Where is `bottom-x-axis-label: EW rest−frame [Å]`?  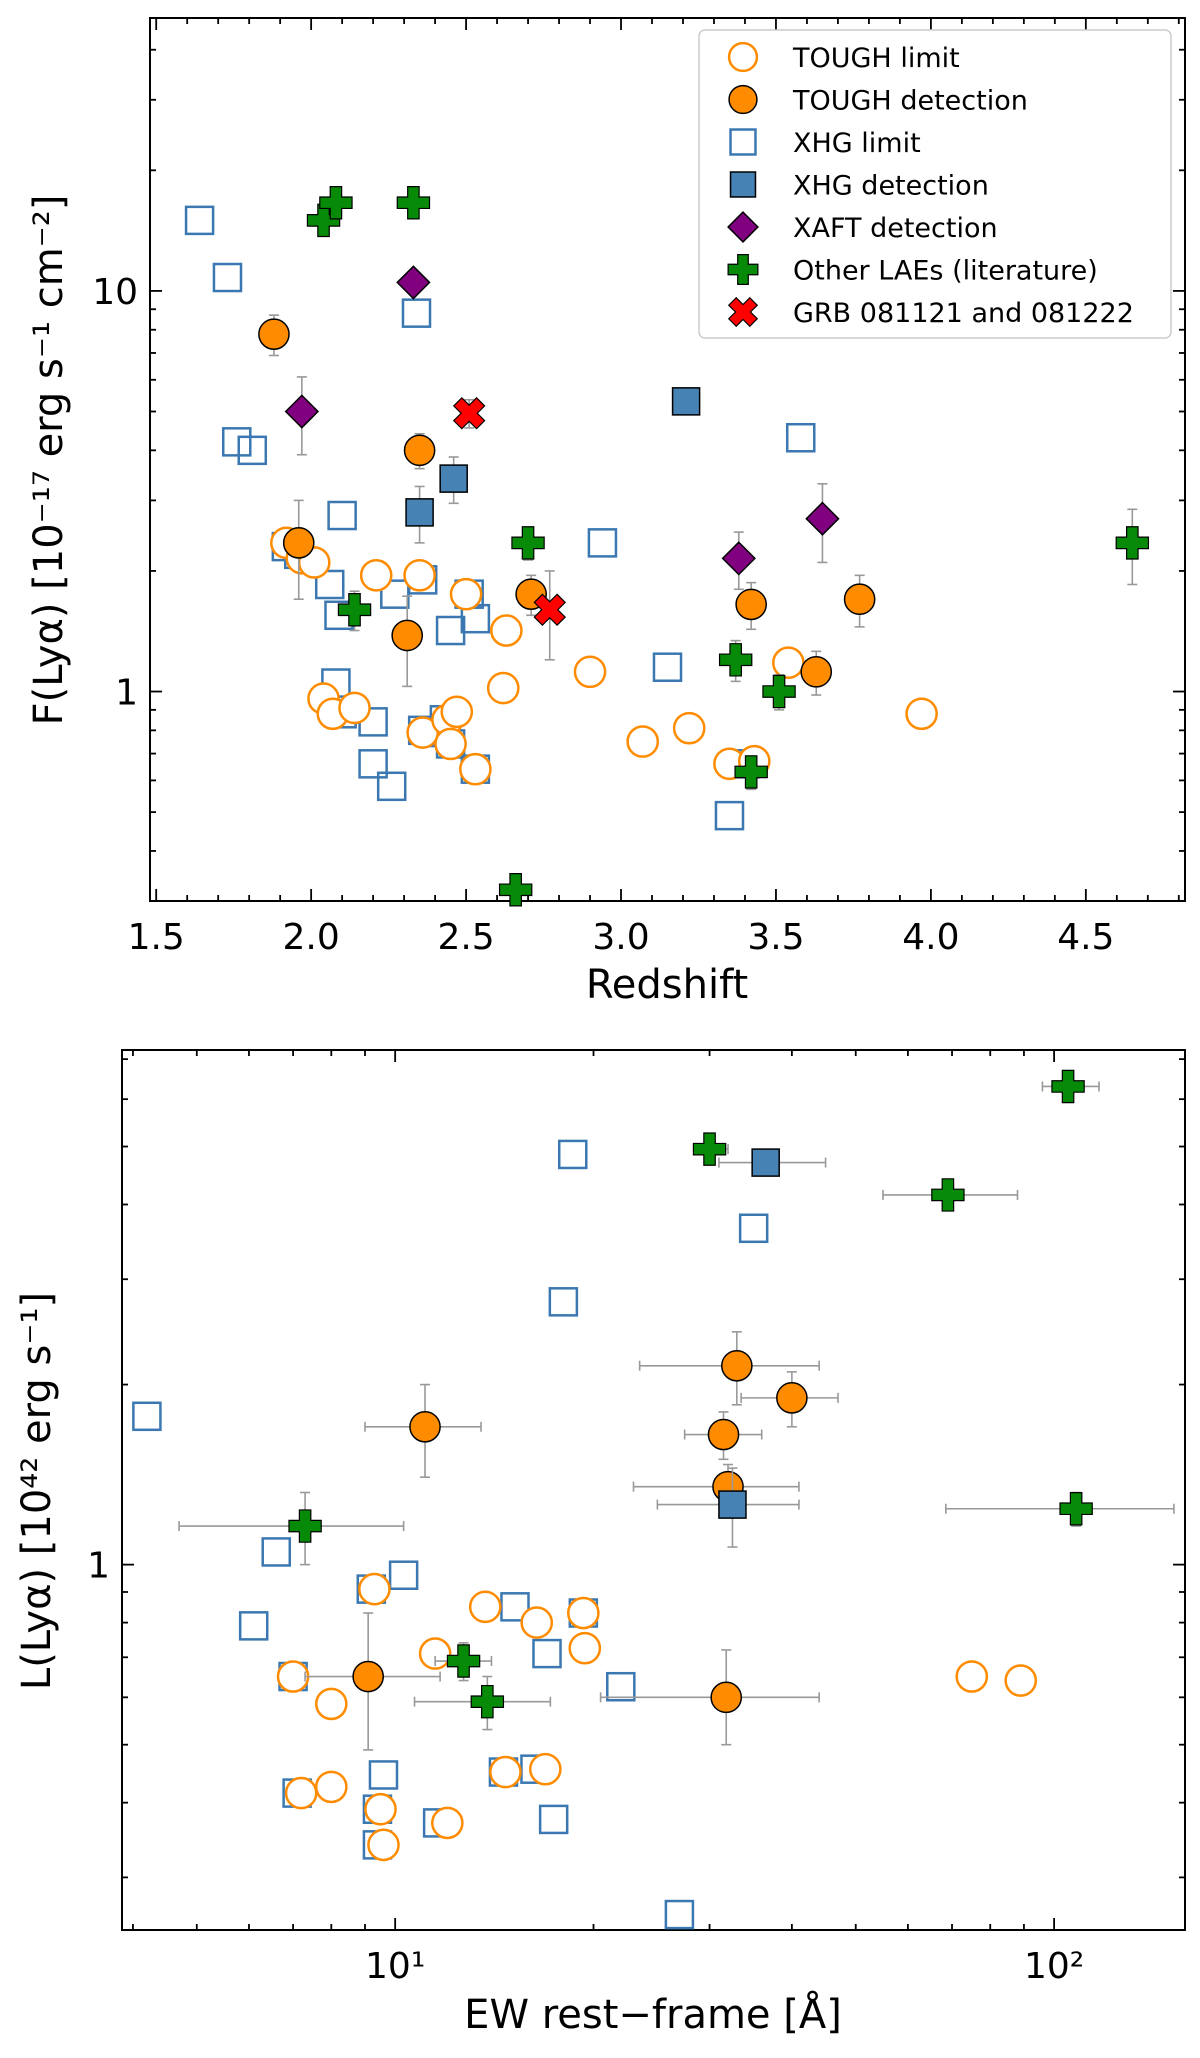
bottom-x-axis-label: EW rest−frame [Å] is located at coordinates (653, 2014).